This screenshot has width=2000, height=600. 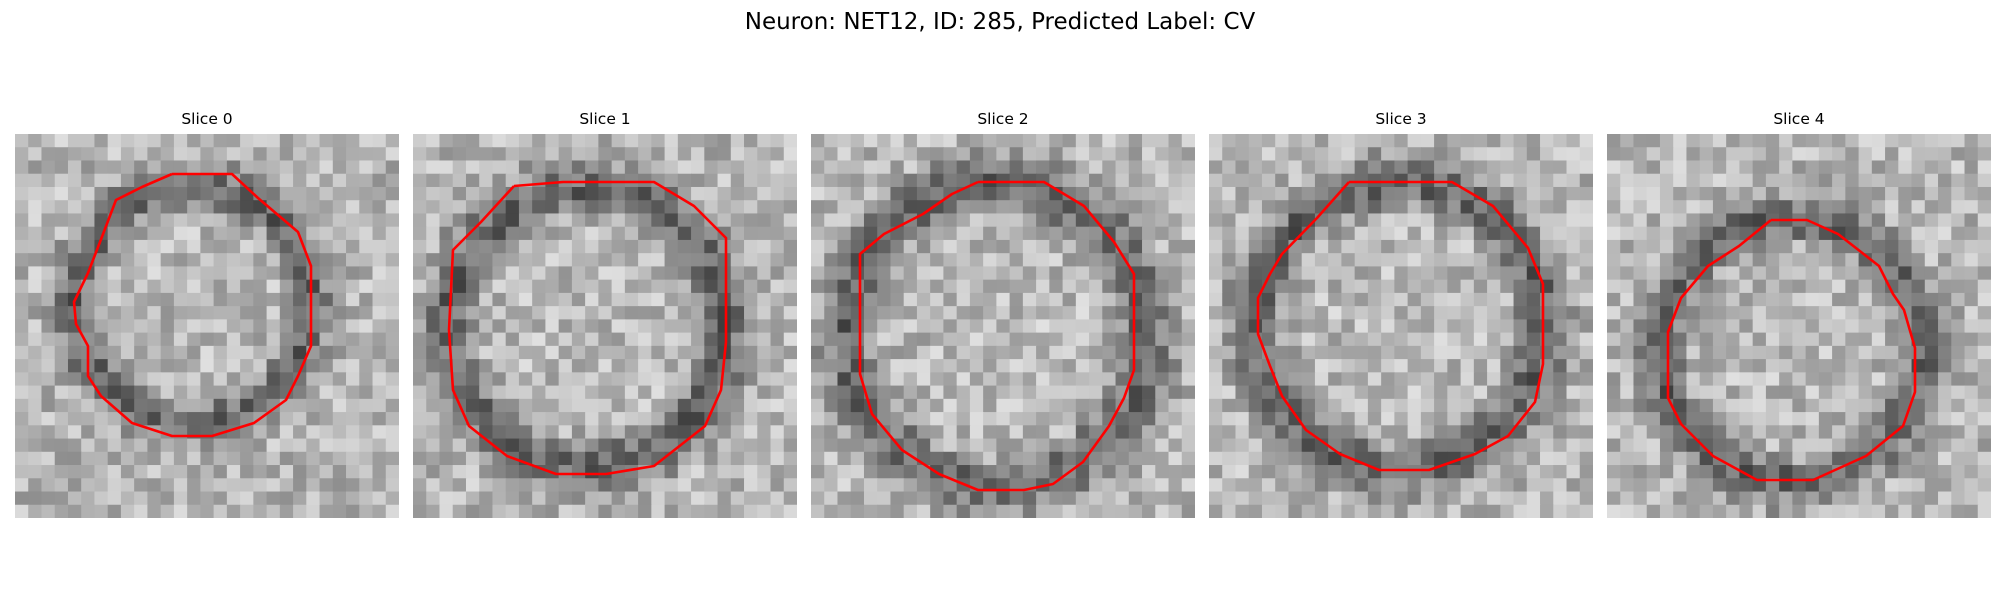 I want to click on slice-title: Slice 3, so click(x=1401, y=119).